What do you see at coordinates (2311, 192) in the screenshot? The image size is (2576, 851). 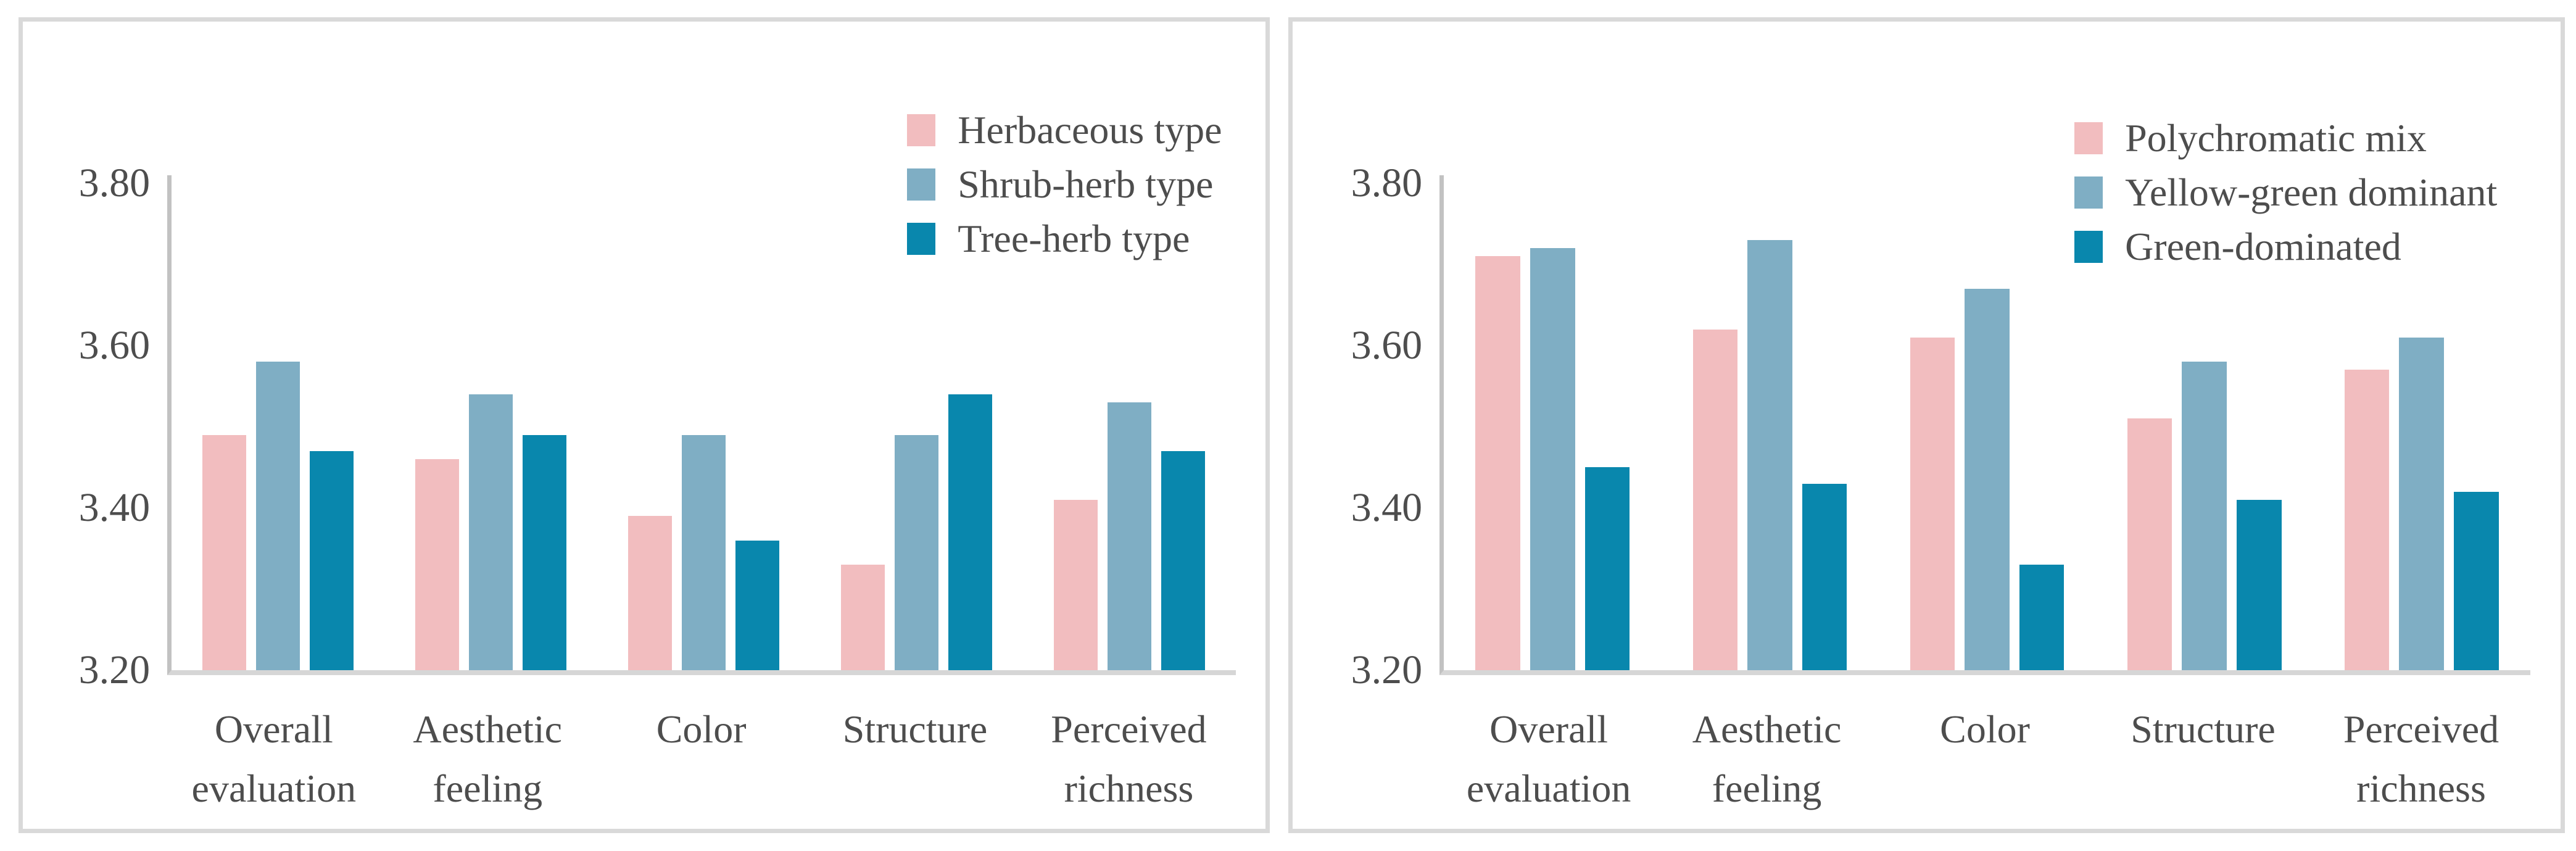 I see `legend-label: Yellow-green dominant` at bounding box center [2311, 192].